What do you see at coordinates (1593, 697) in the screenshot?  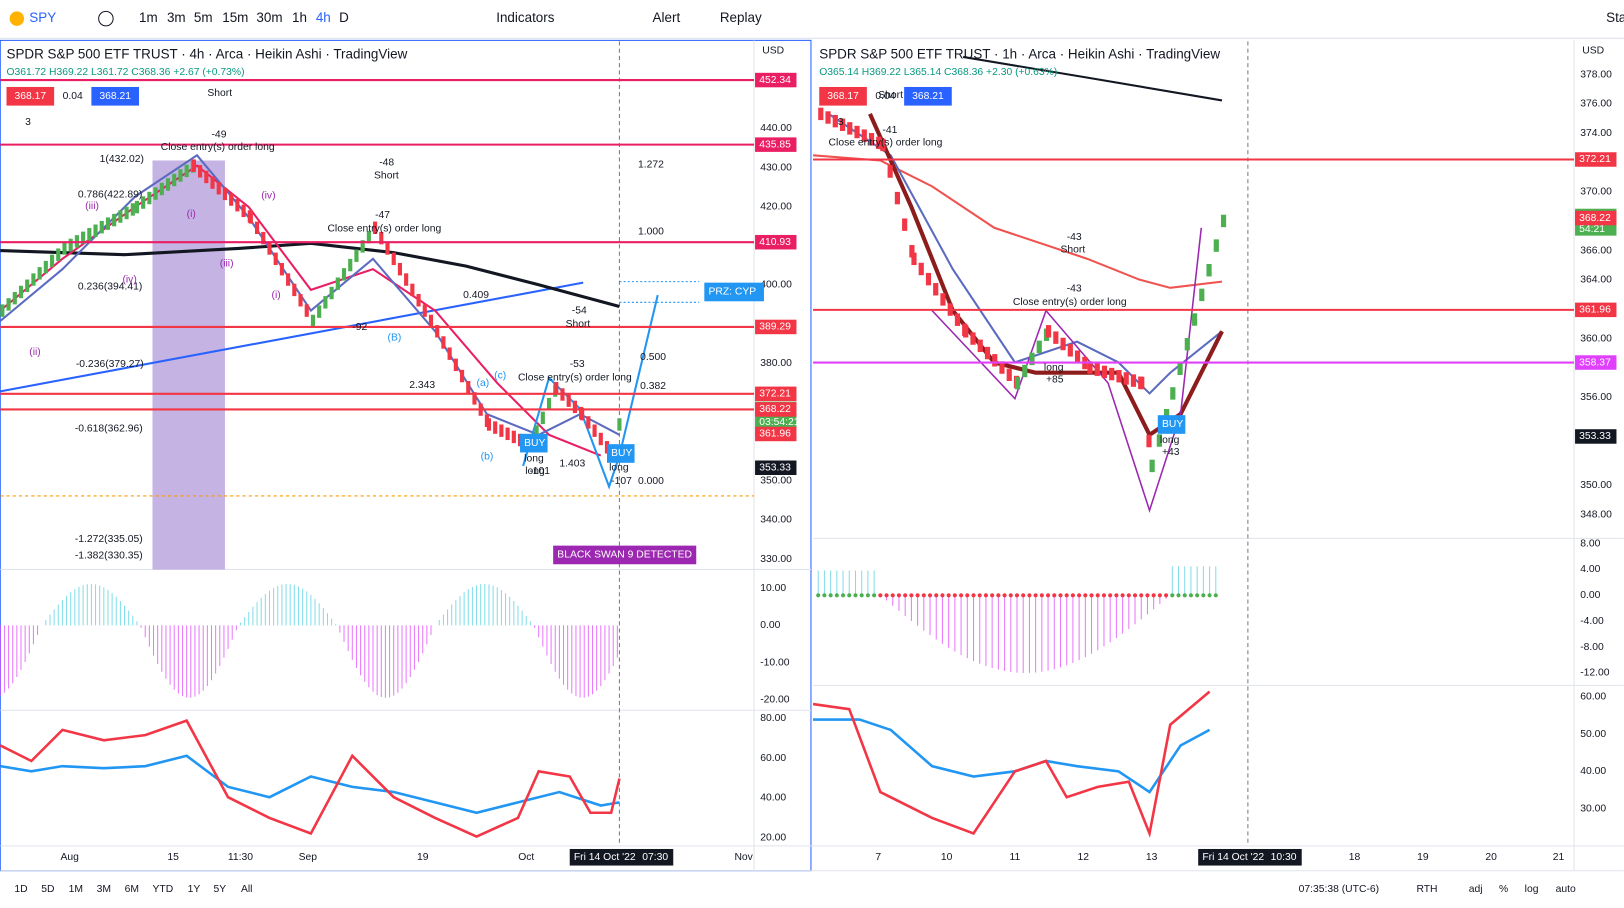 I see `rsi-tick: 60.00` at bounding box center [1593, 697].